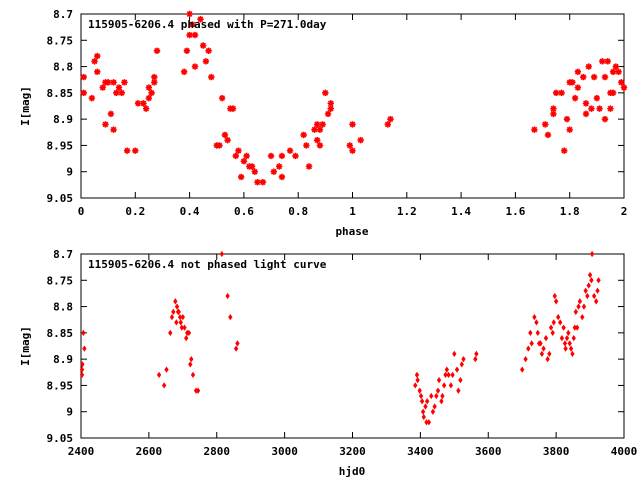 The height and width of the screenshot is (480, 640). What do you see at coordinates (63, 119) in the screenshot?
I see `phased-y-tick-label: 8.9` at bounding box center [63, 119].